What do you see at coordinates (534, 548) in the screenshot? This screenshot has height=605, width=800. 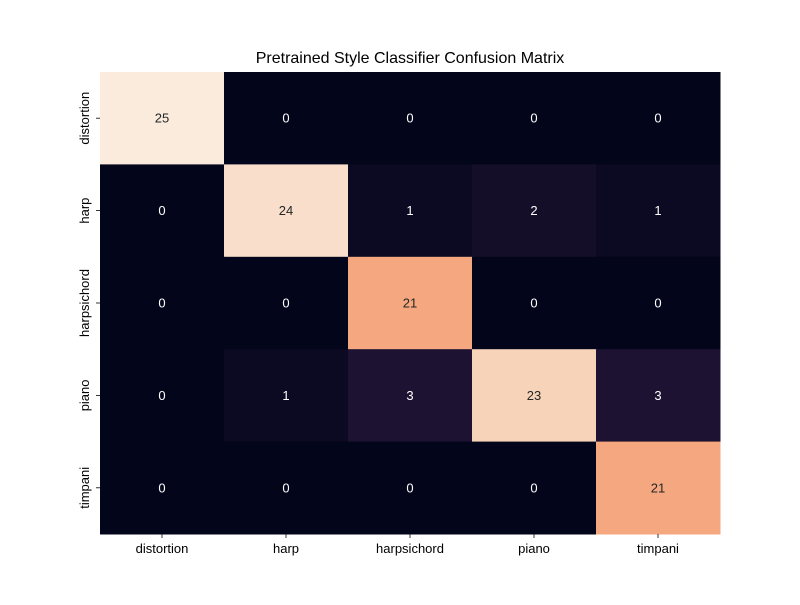 I see `x-tick-label: piano` at bounding box center [534, 548].